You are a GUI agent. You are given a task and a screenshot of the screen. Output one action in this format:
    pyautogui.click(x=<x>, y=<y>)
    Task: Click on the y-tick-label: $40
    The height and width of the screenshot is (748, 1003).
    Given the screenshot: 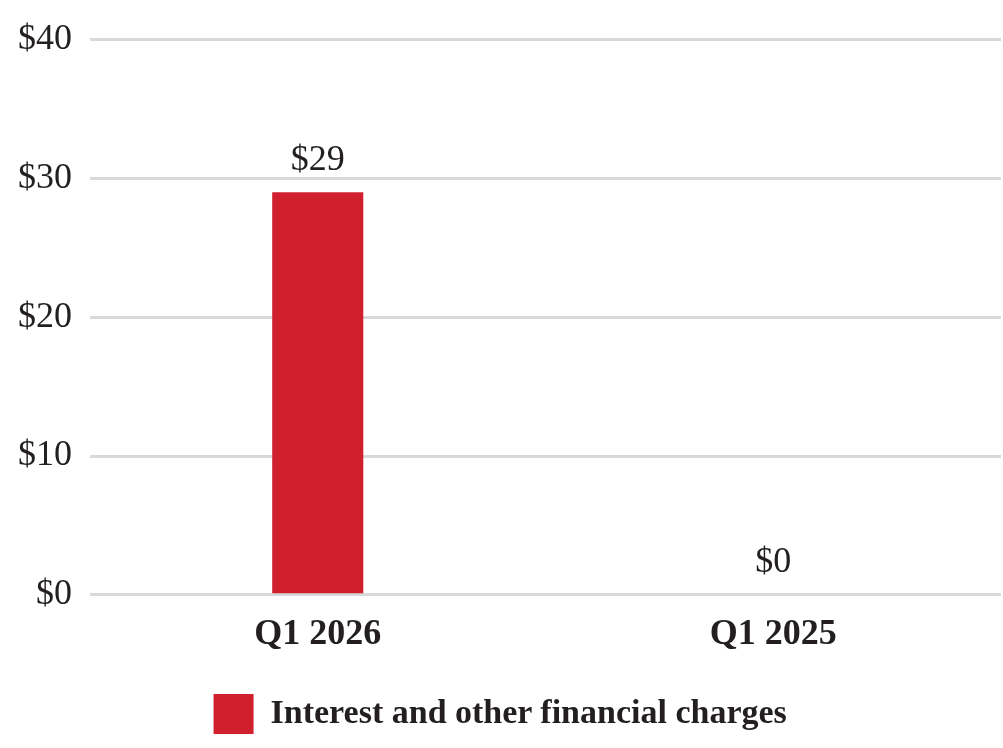 What is the action you would take?
    pyautogui.click(x=45, y=37)
    